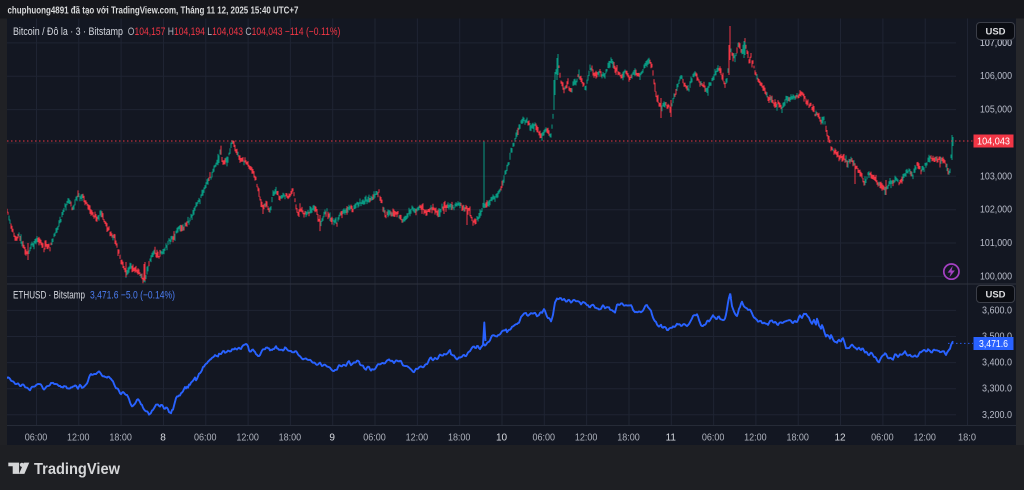 This screenshot has height=490, width=1024. Describe the element at coordinates (967, 438) in the screenshot. I see `svg-text: 18:0` at that location.